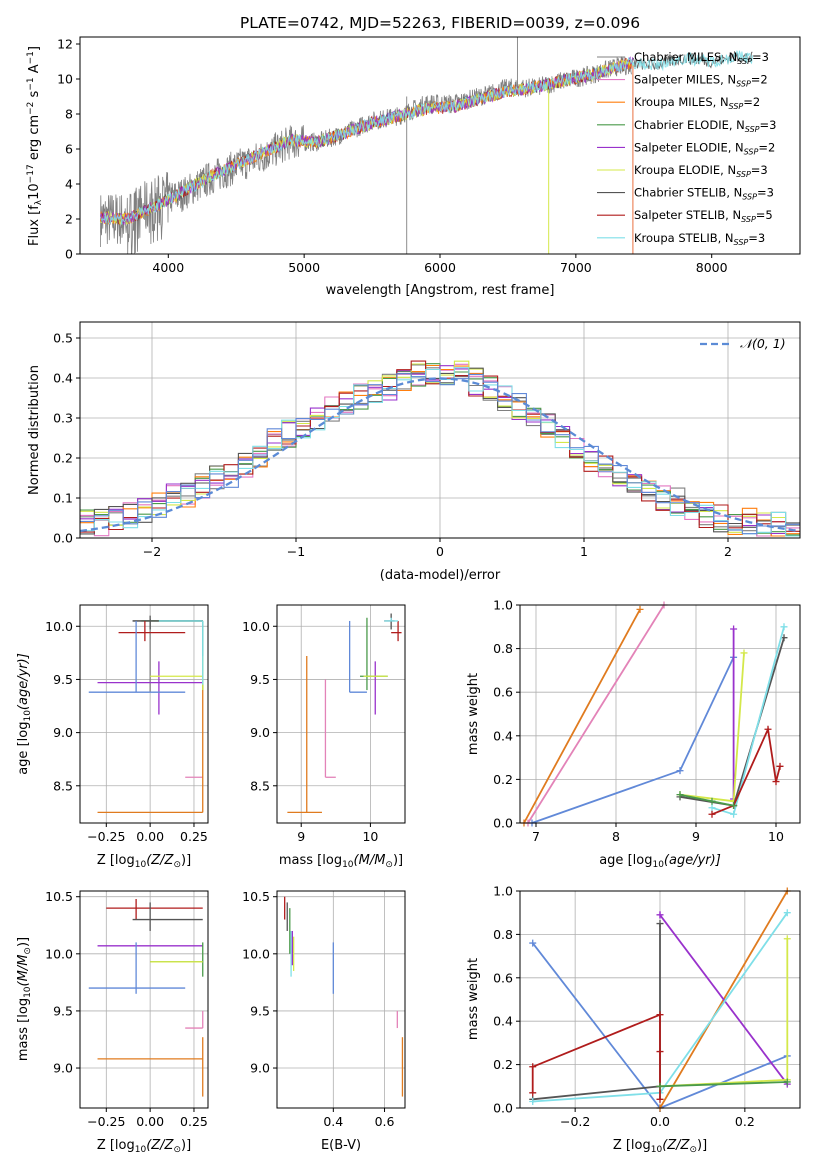 The height and width of the screenshot is (1170, 819). What do you see at coordinates (699, 239) in the screenshot?
I see `legend-label: Kroupa STELIB, NSSP=3` at bounding box center [699, 239].